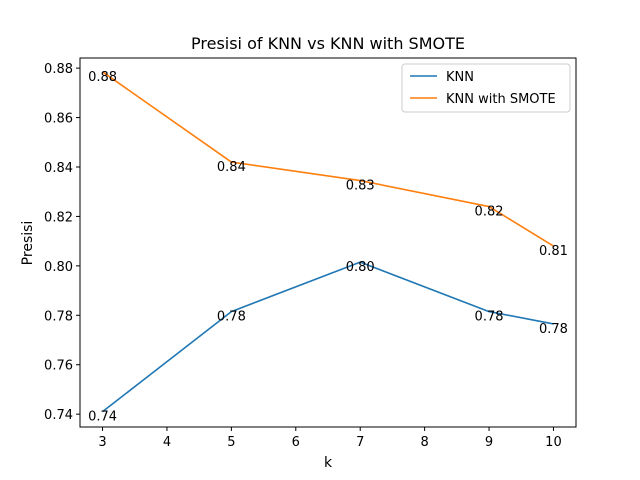 This screenshot has height=480, width=640. Describe the element at coordinates (296, 442) in the screenshot. I see `x-tick-label: 6` at that location.